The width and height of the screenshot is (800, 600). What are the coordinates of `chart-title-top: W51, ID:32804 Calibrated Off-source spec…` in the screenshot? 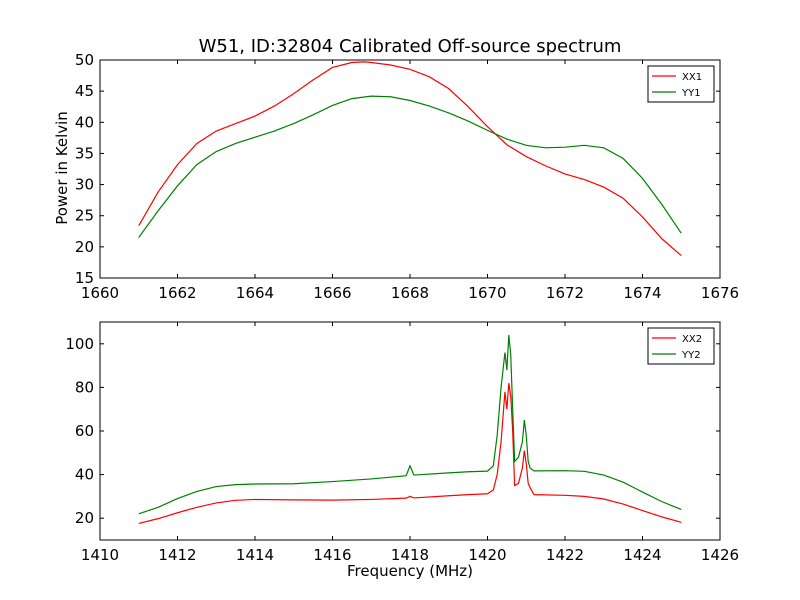 It's located at (410, 46).